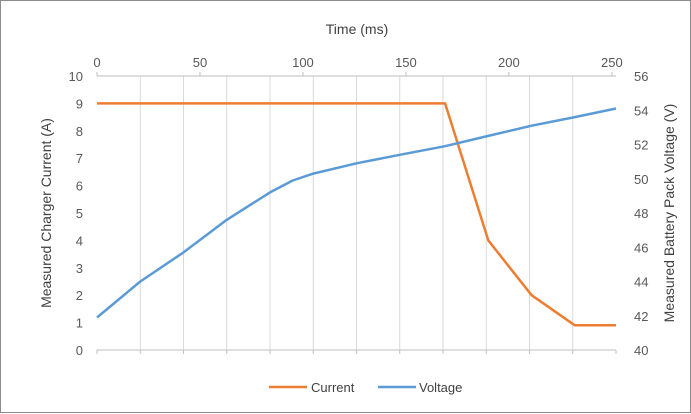 The width and height of the screenshot is (691, 414). Describe the element at coordinates (509, 62) in the screenshot. I see `x-tick-label: 200` at that location.